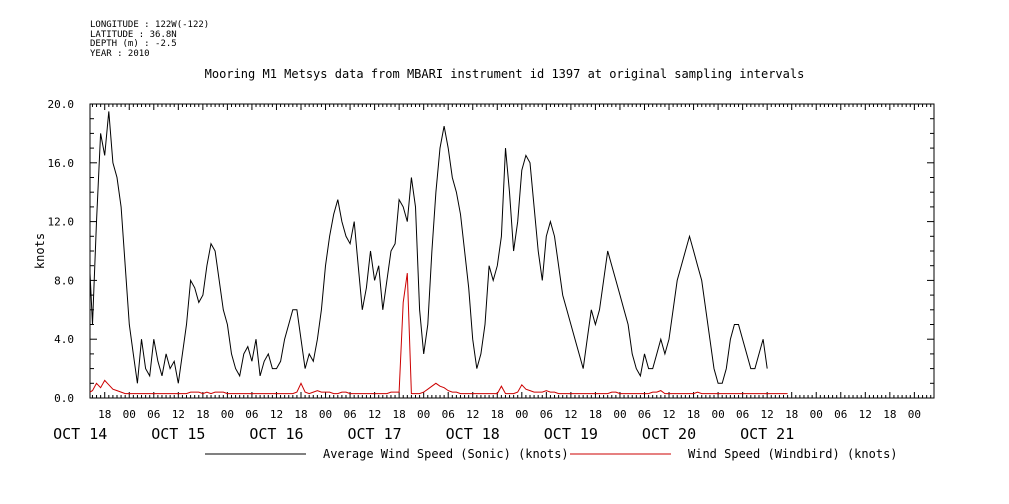  Describe the element at coordinates (571, 434) in the screenshot. I see `x-date-label: OCT 19` at that location.